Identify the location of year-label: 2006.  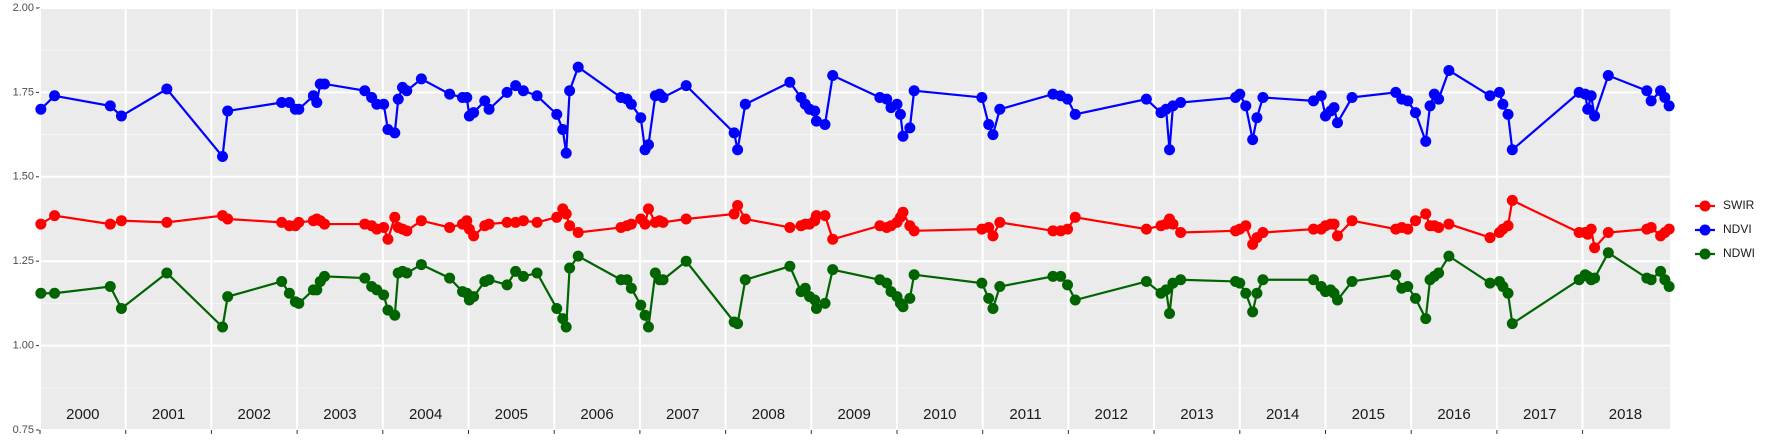
(596, 414).